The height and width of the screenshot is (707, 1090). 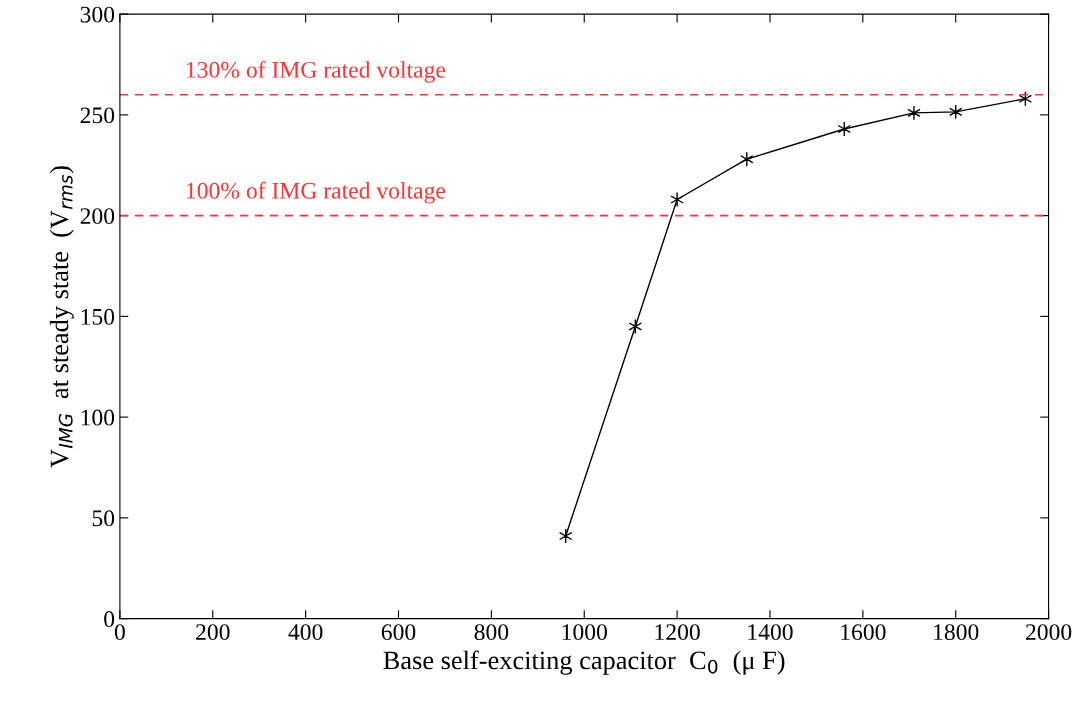 What do you see at coordinates (103, 518) in the screenshot?
I see `y-tick-label: 50` at bounding box center [103, 518].